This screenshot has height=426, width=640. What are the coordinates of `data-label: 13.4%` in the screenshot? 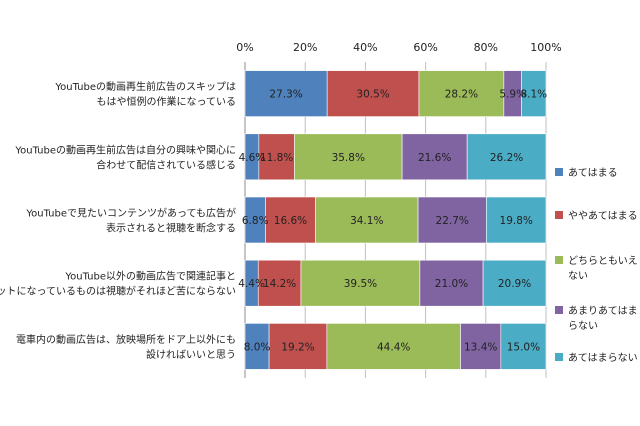 It's located at (480, 347).